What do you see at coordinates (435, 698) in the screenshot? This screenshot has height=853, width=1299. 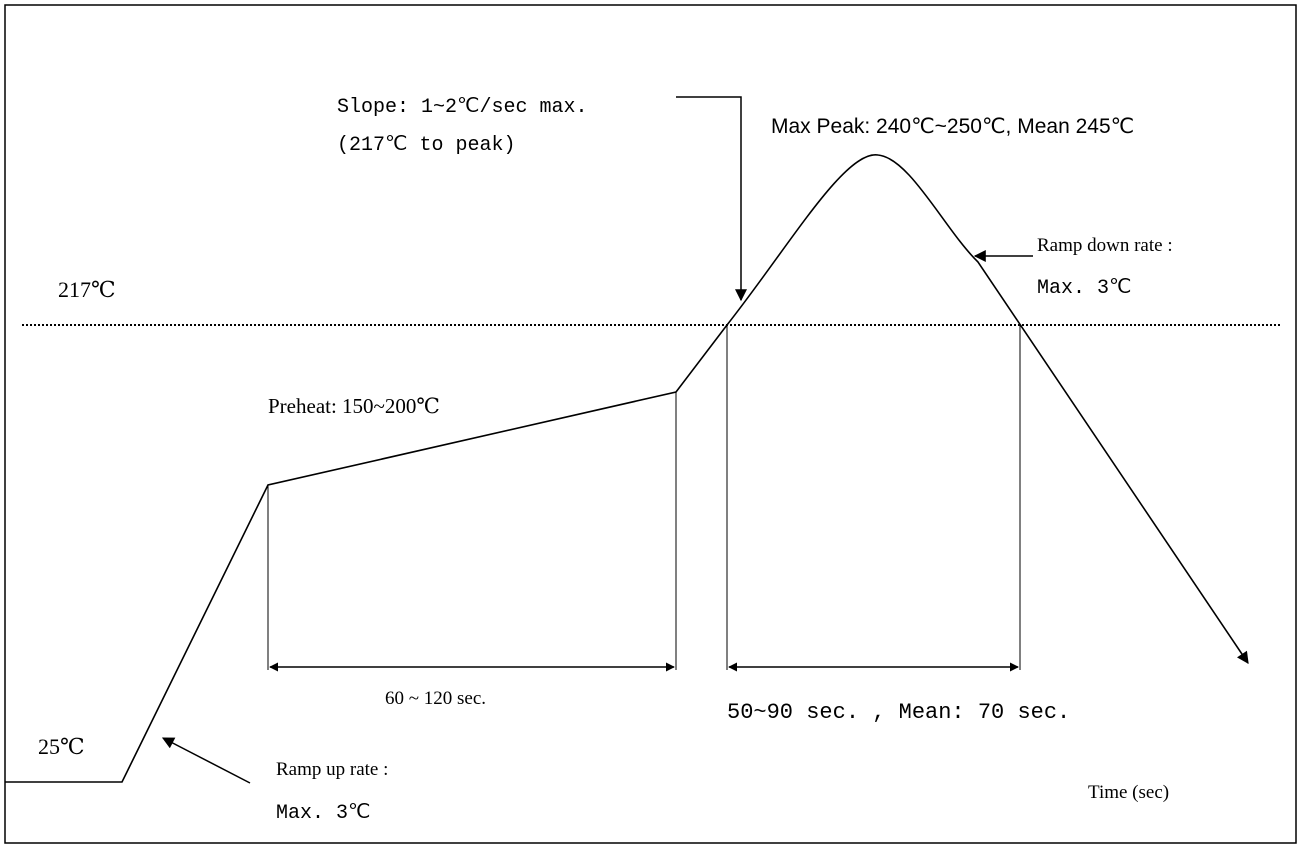 I see `preheat-duration-label: 60 ~ 120 sec.` at bounding box center [435, 698].